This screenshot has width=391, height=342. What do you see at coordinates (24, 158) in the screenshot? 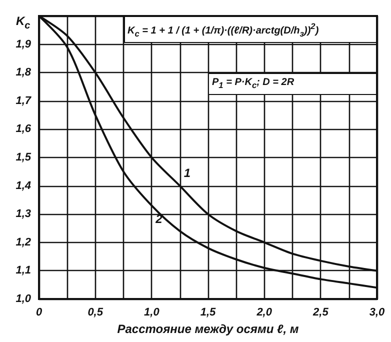
I see `y-tick-label: 1,5` at bounding box center [24, 158].